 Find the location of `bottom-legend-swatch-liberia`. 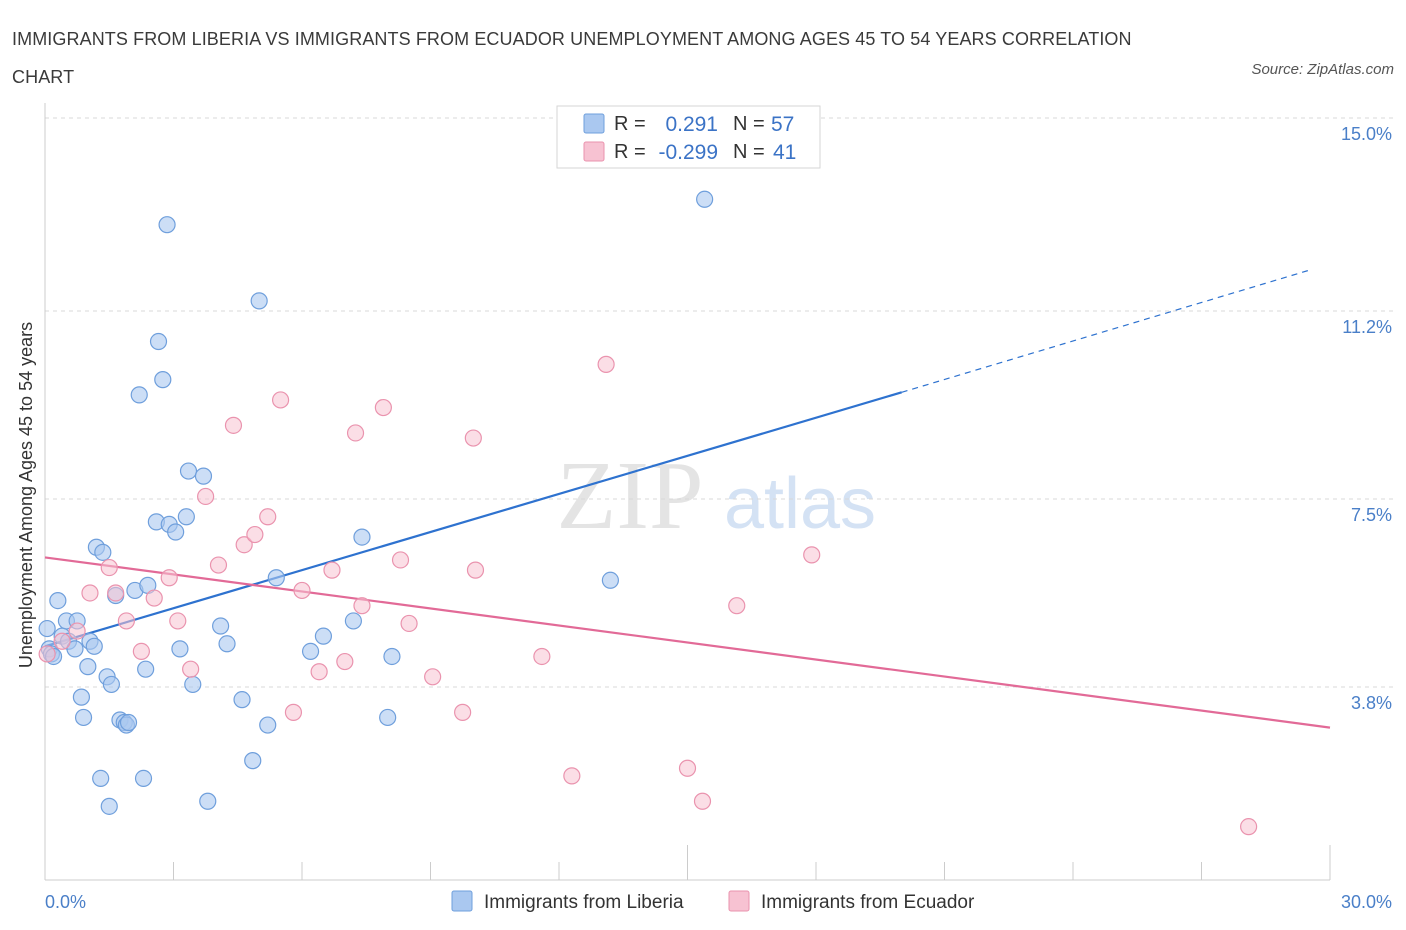

bottom-legend-swatch-liberia is located at coordinates (462, 901).